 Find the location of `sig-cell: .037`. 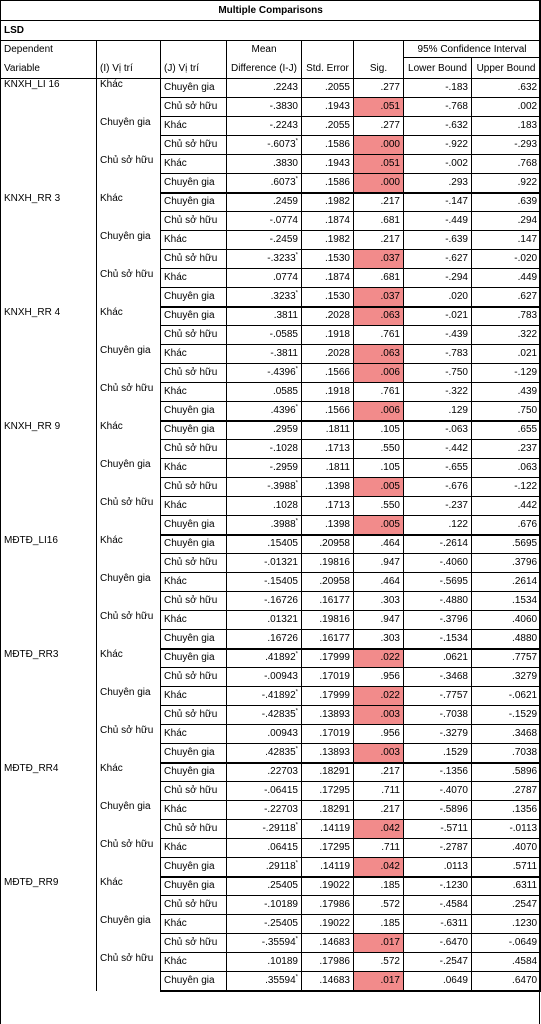

sig-cell: .037 is located at coordinates (378, 259).